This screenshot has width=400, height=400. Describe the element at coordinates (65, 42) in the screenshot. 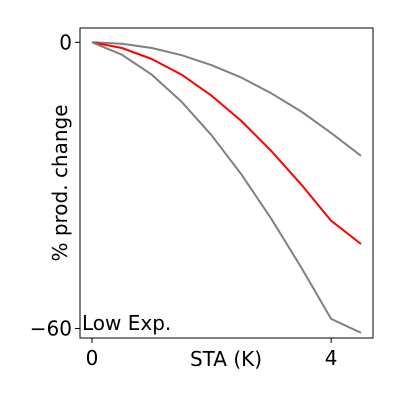

I see `y-tick-label: 0` at that location.